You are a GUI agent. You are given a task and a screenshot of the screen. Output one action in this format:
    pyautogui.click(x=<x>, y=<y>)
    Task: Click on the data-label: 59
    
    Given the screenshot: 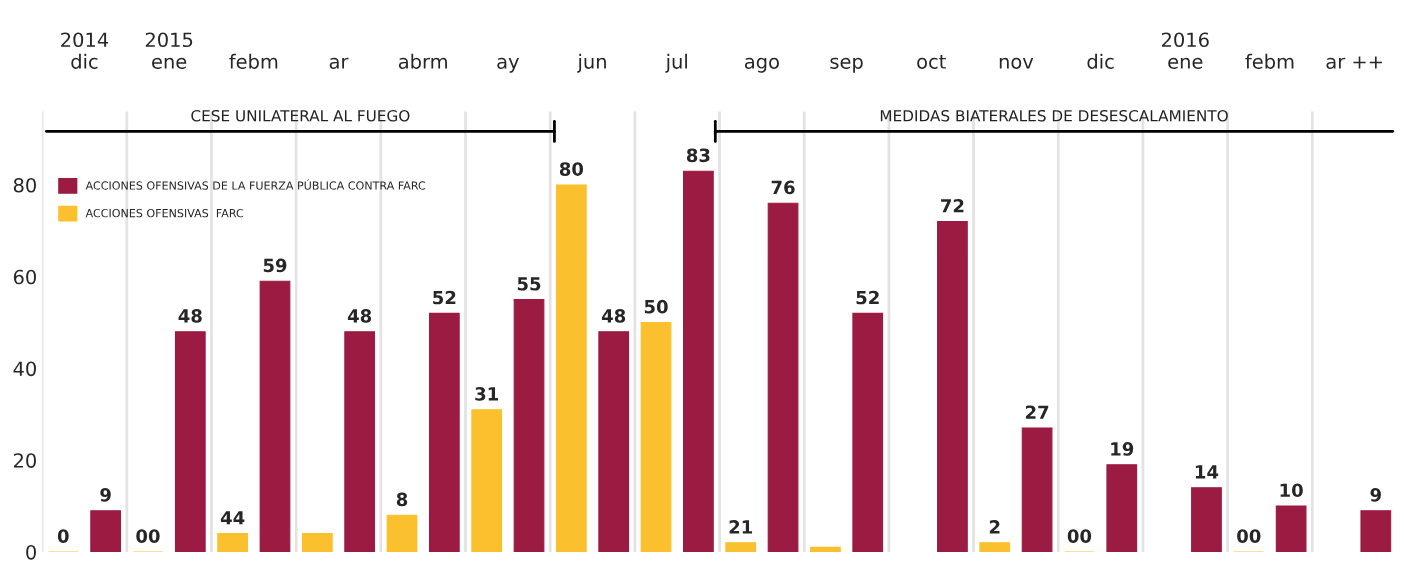 What is the action you would take?
    pyautogui.click(x=275, y=265)
    